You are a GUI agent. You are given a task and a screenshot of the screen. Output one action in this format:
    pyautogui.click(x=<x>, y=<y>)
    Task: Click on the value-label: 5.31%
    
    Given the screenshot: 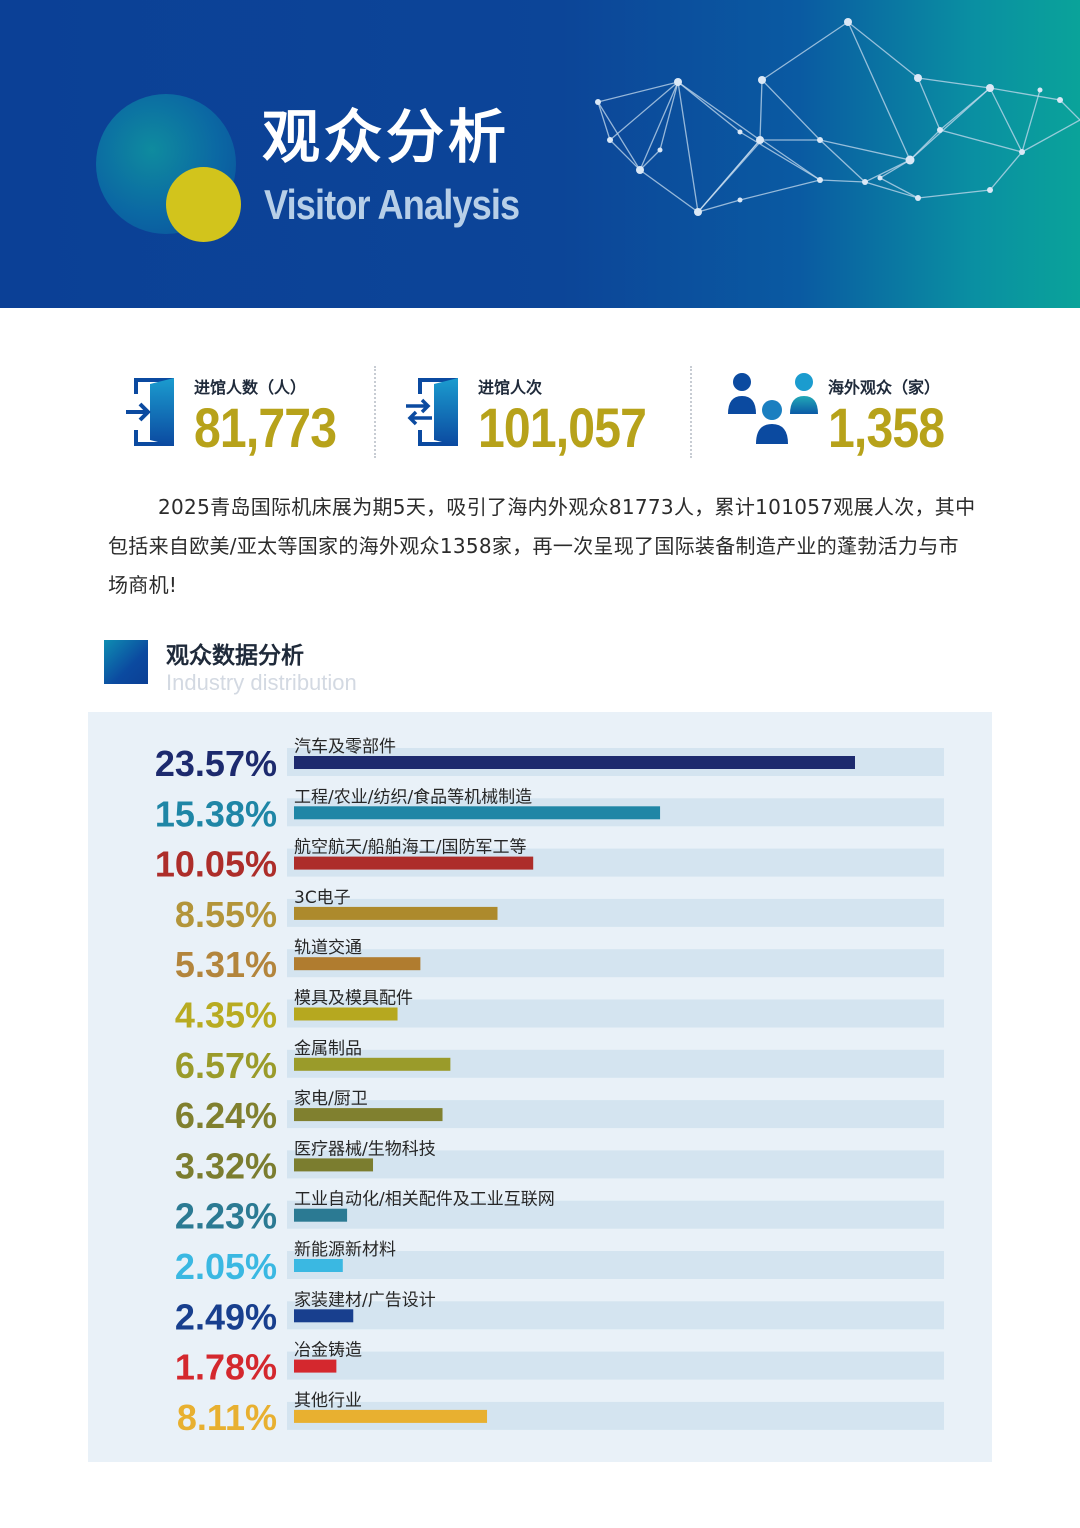 What is the action you would take?
    pyautogui.click(x=226, y=964)
    